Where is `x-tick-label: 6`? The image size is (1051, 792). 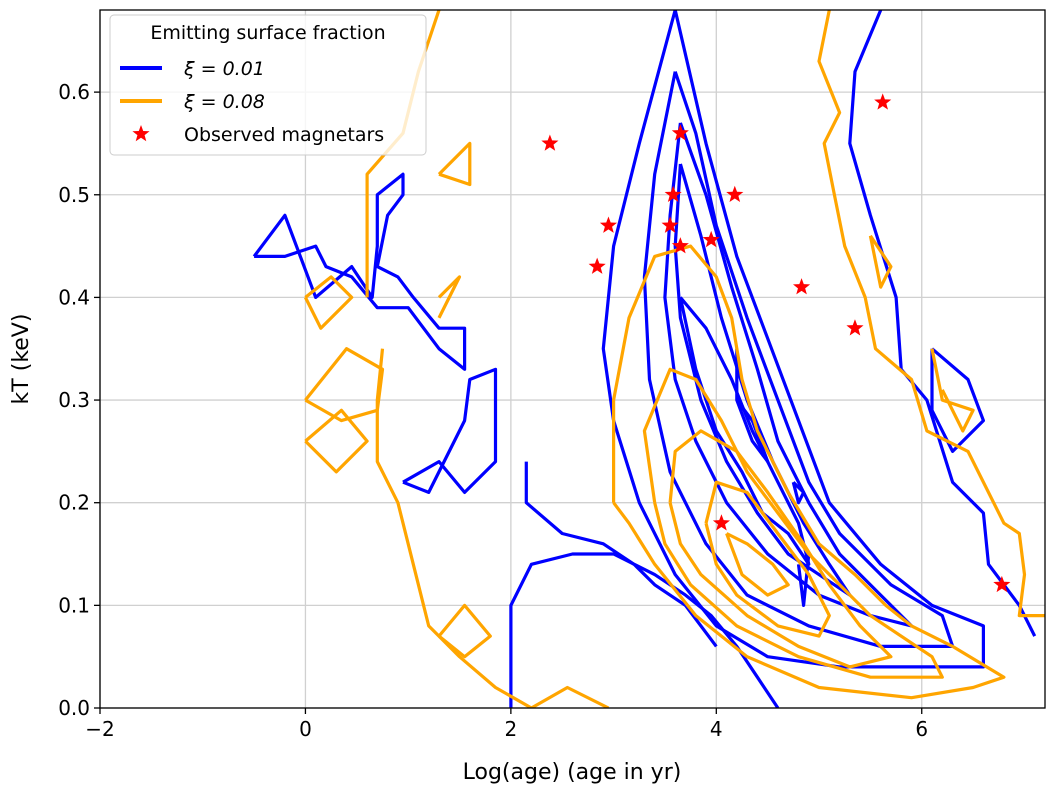
x-tick-label: 6 is located at coordinates (921, 729).